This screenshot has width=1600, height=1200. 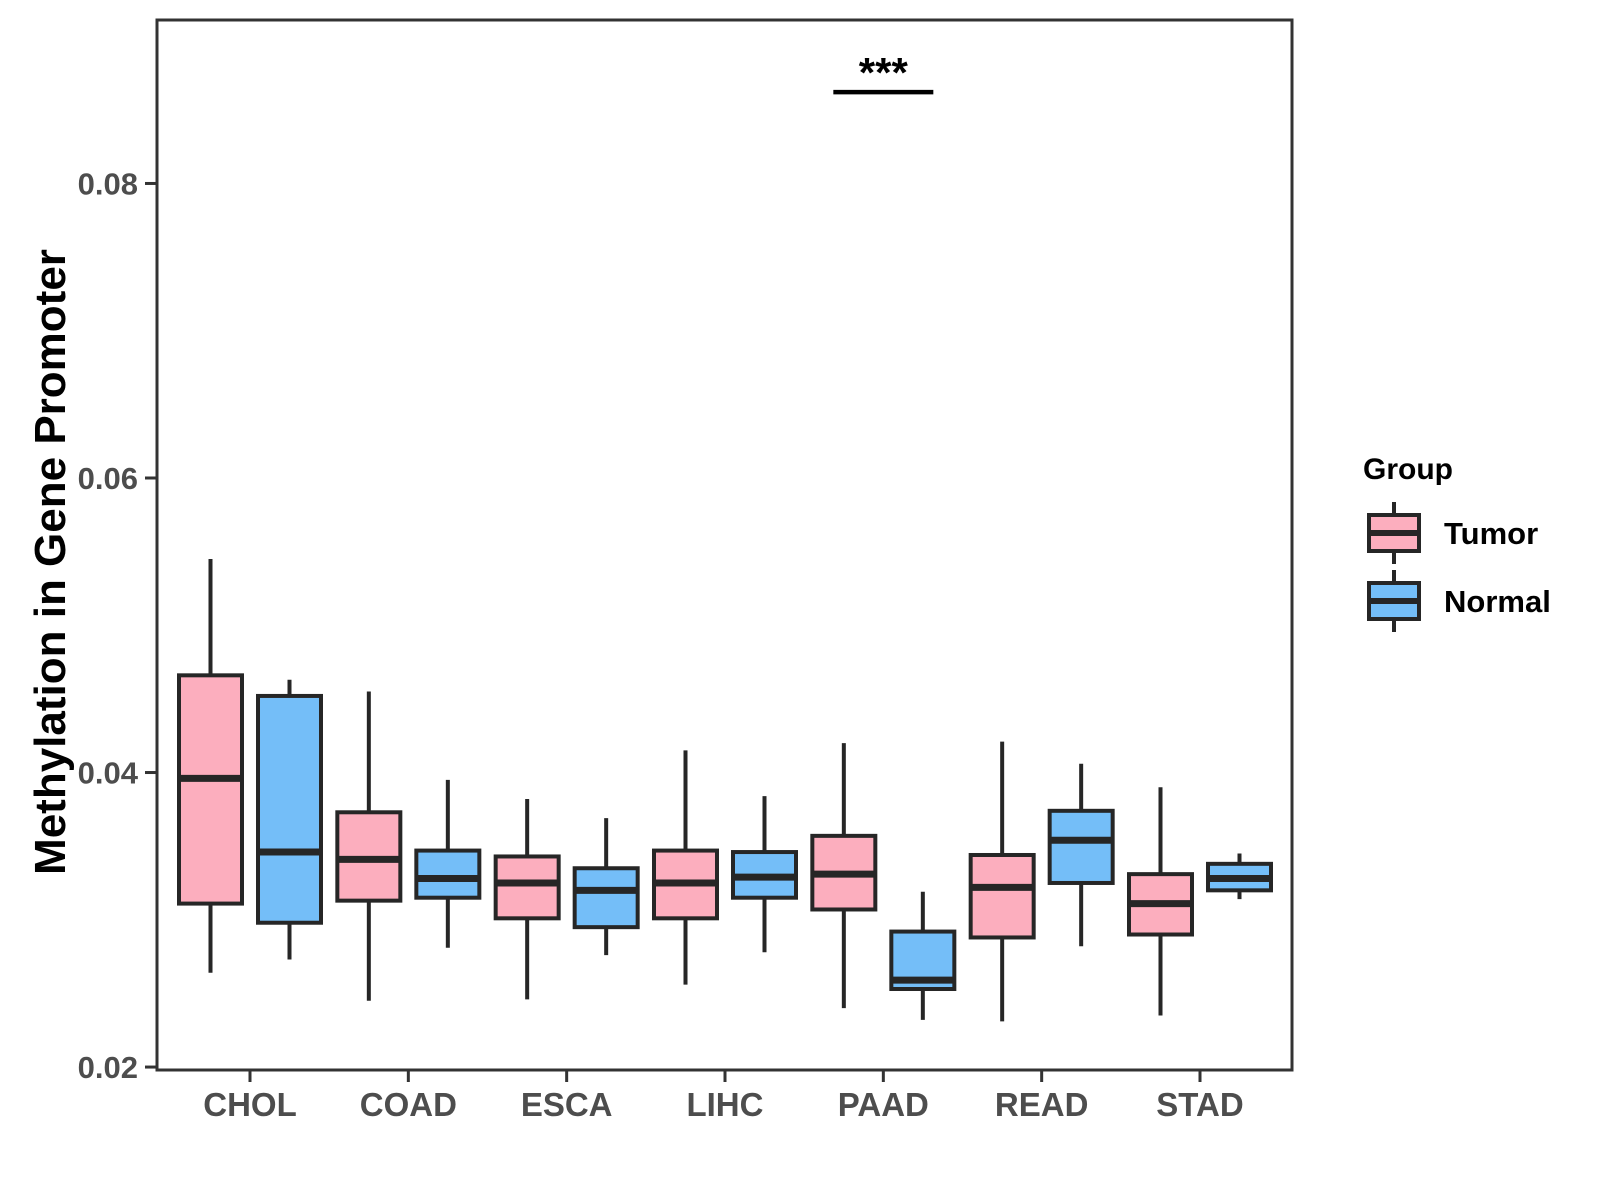 What do you see at coordinates (289, 809) in the screenshot?
I see `box-normal-CHOL` at bounding box center [289, 809].